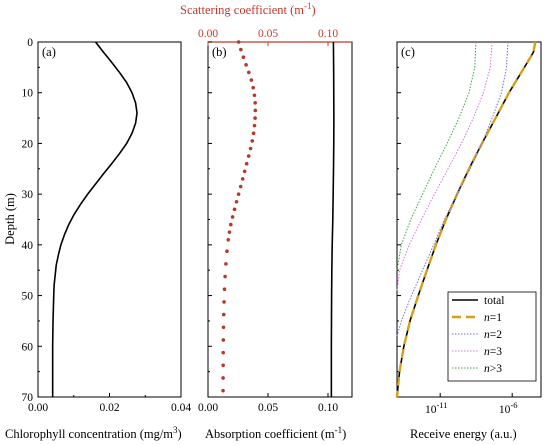 The image size is (550, 445). I want to click on x-tick-label-b: 0.10, so click(328, 408).